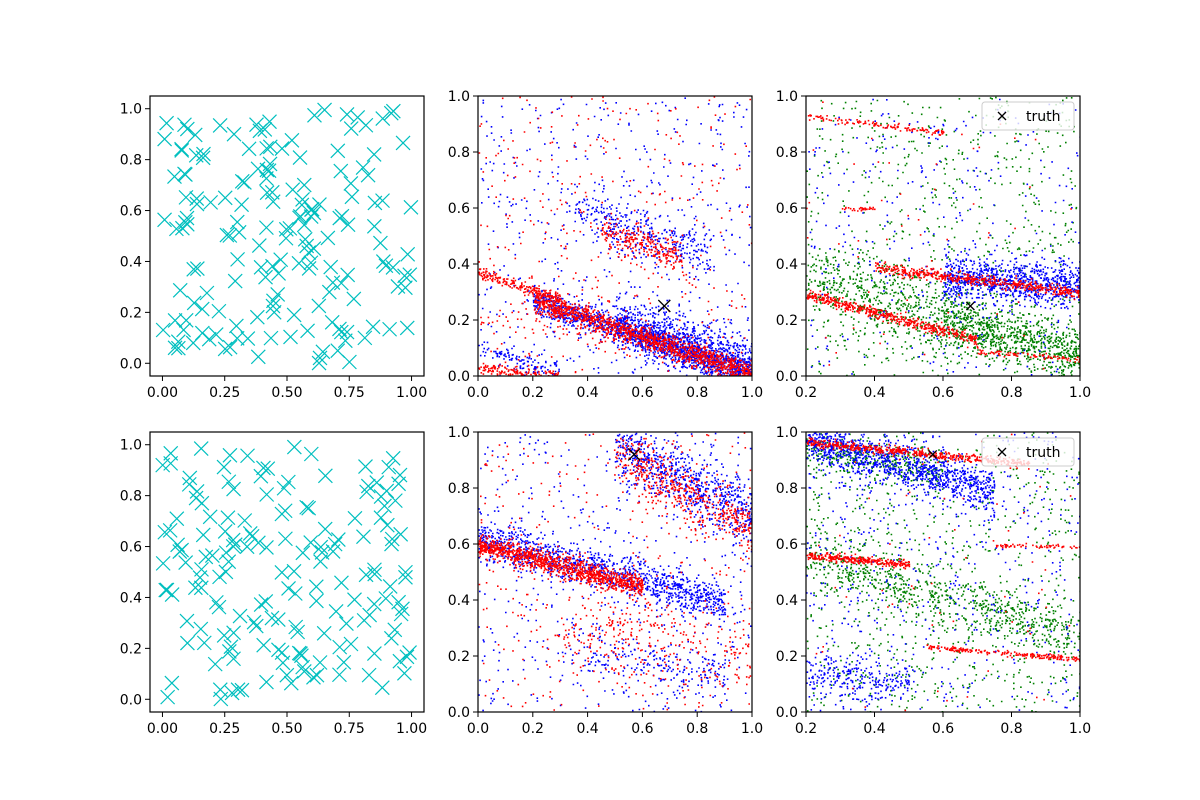 The height and width of the screenshot is (800, 1200). Describe the element at coordinates (131, 212) in the screenshot. I see `y-tick-label: 0.6` at that location.